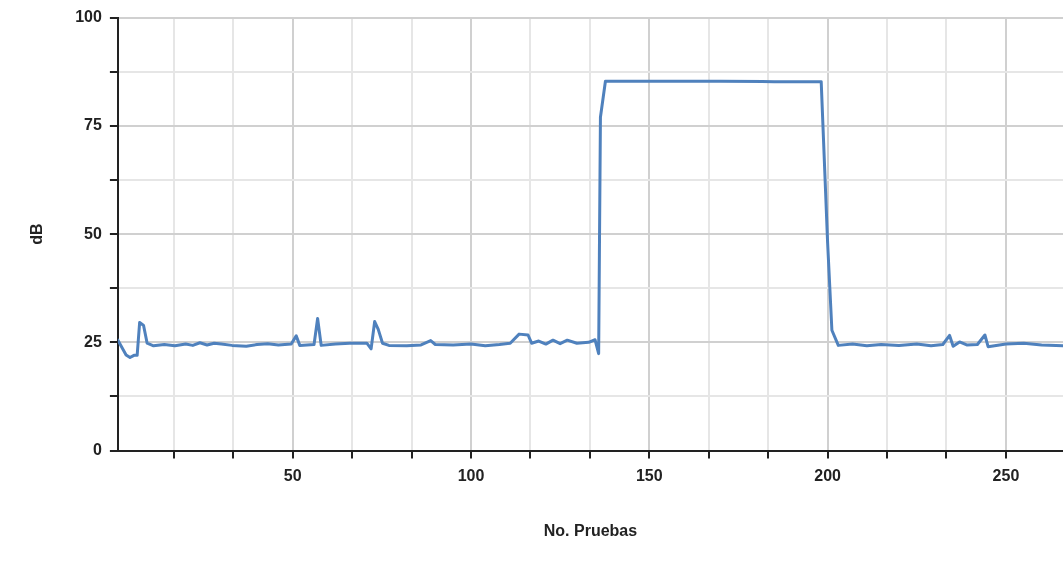  Describe the element at coordinates (88, 17) in the screenshot. I see `y-tick-label: 100` at that location.